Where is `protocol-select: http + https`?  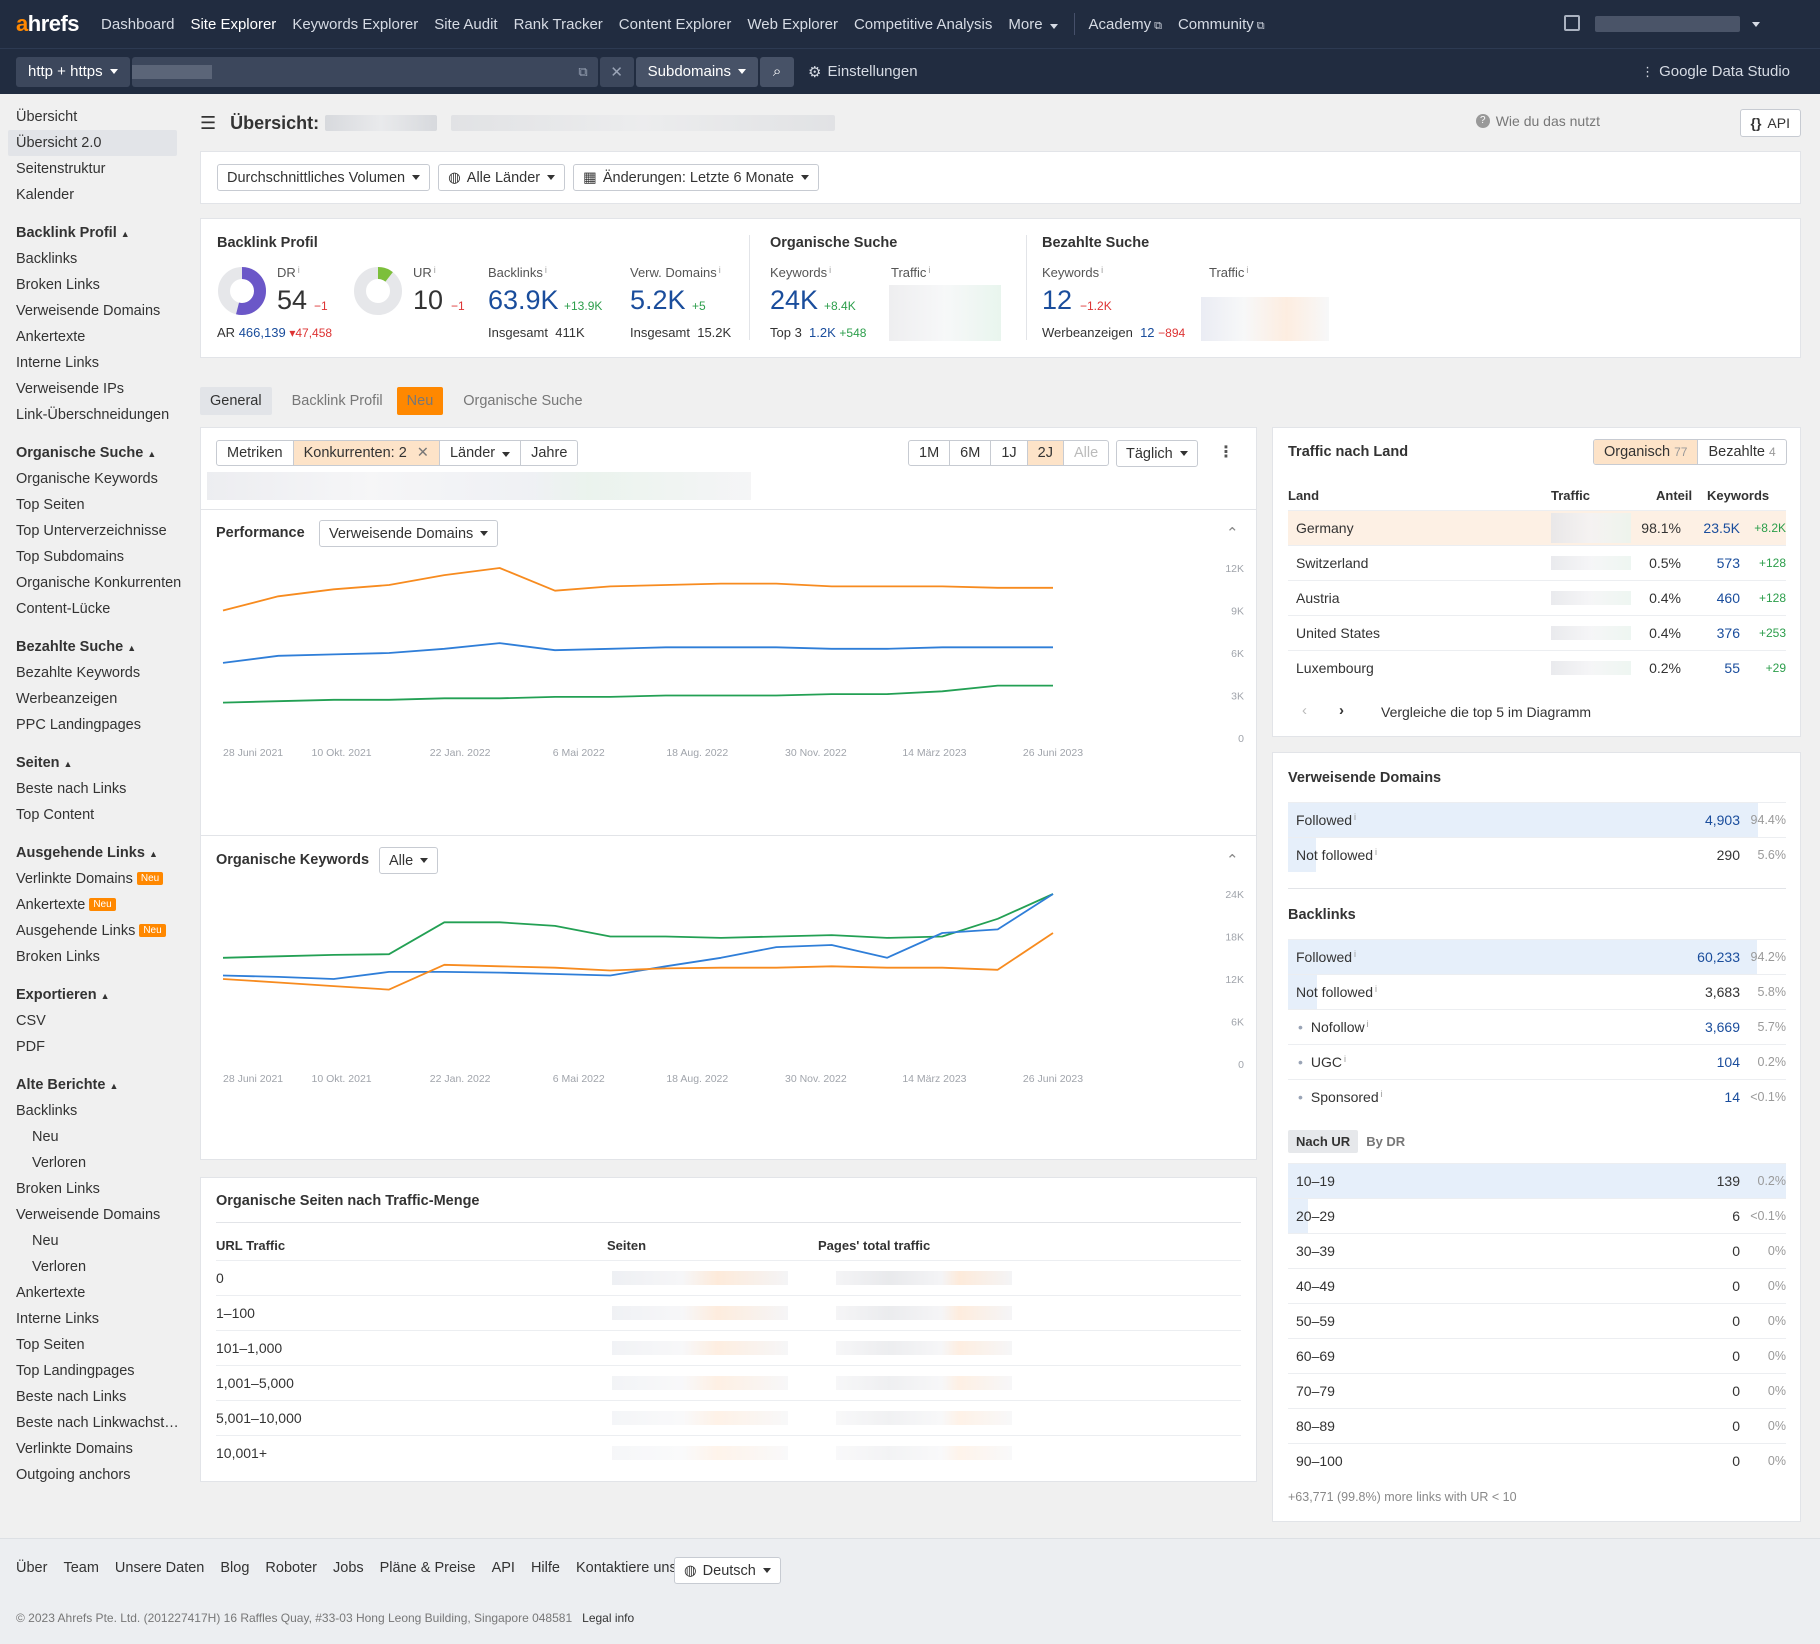
protocol-select: http + https is located at coordinates (73, 71).